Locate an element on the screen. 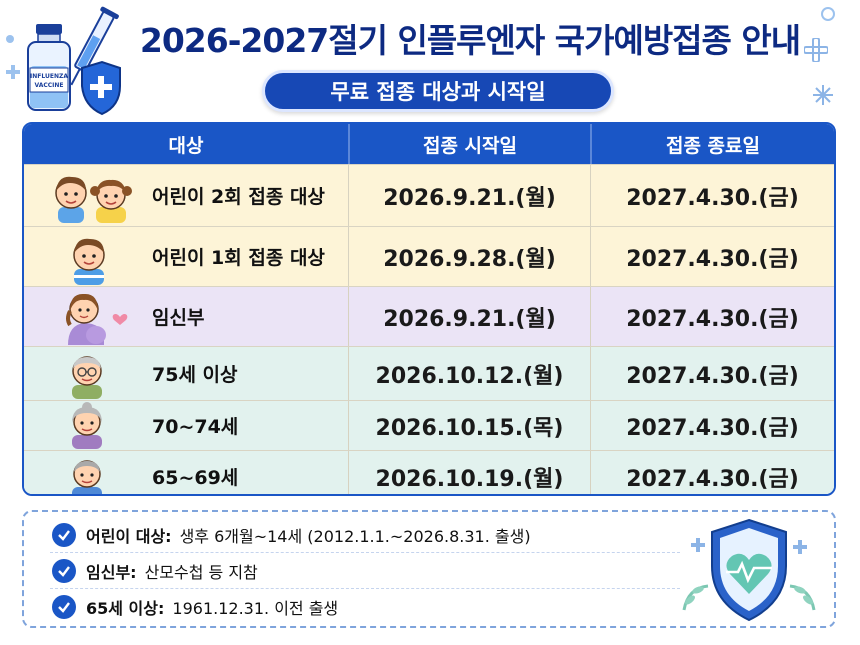 Image resolution: width=860 pixels, height=645 pixels. vaccine-vial-icon: INFLUENZA VACCINE is located at coordinates (72, 62).